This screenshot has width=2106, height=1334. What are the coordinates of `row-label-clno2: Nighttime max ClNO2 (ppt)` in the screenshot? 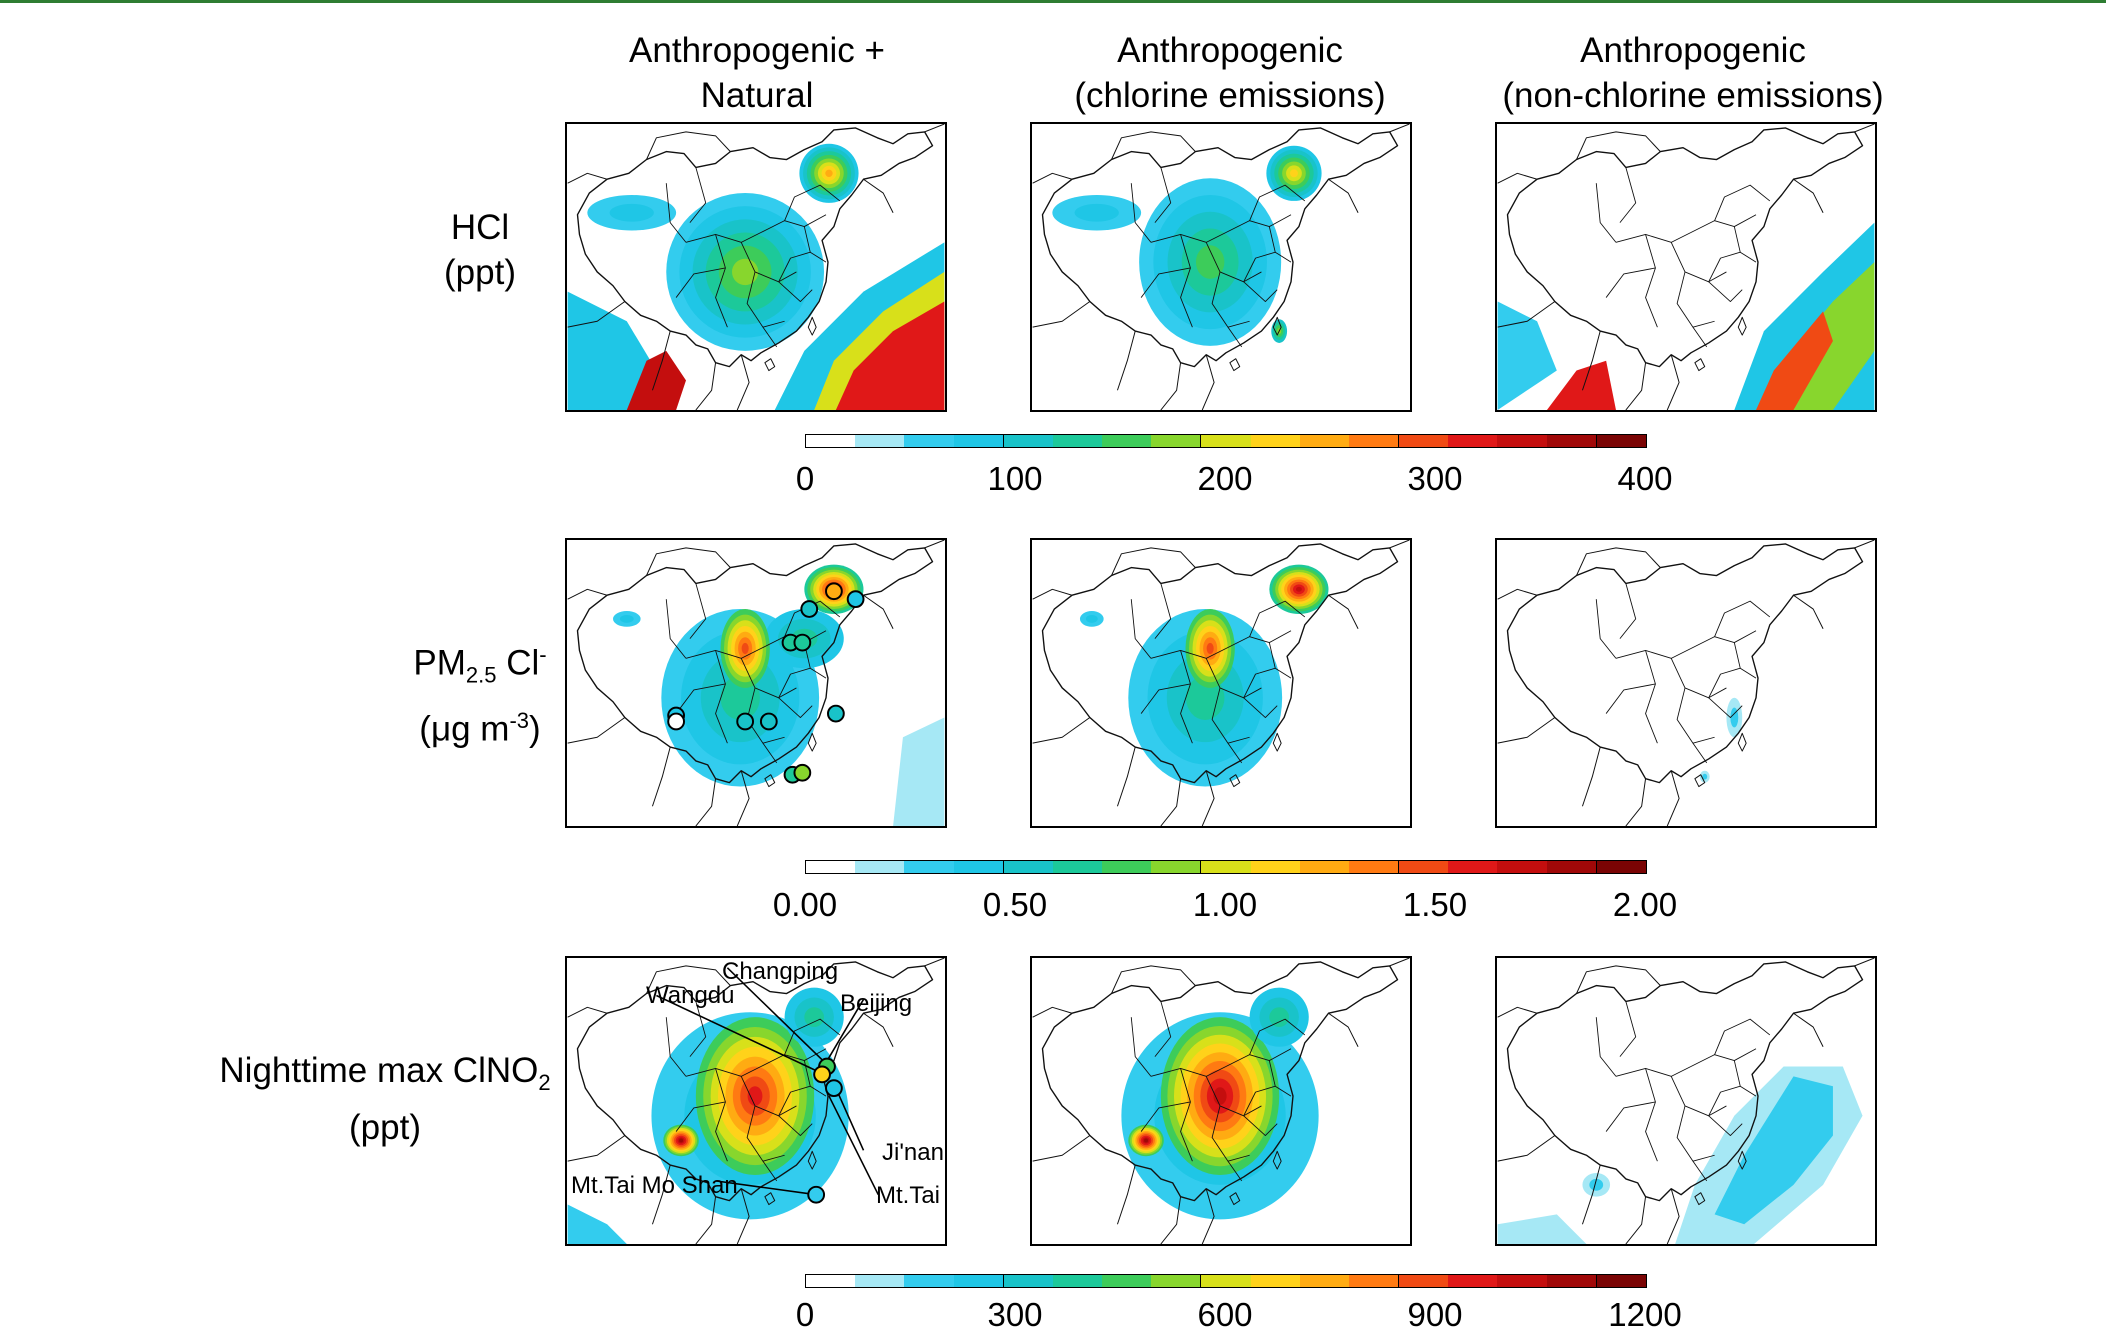 It's located at (385, 1099).